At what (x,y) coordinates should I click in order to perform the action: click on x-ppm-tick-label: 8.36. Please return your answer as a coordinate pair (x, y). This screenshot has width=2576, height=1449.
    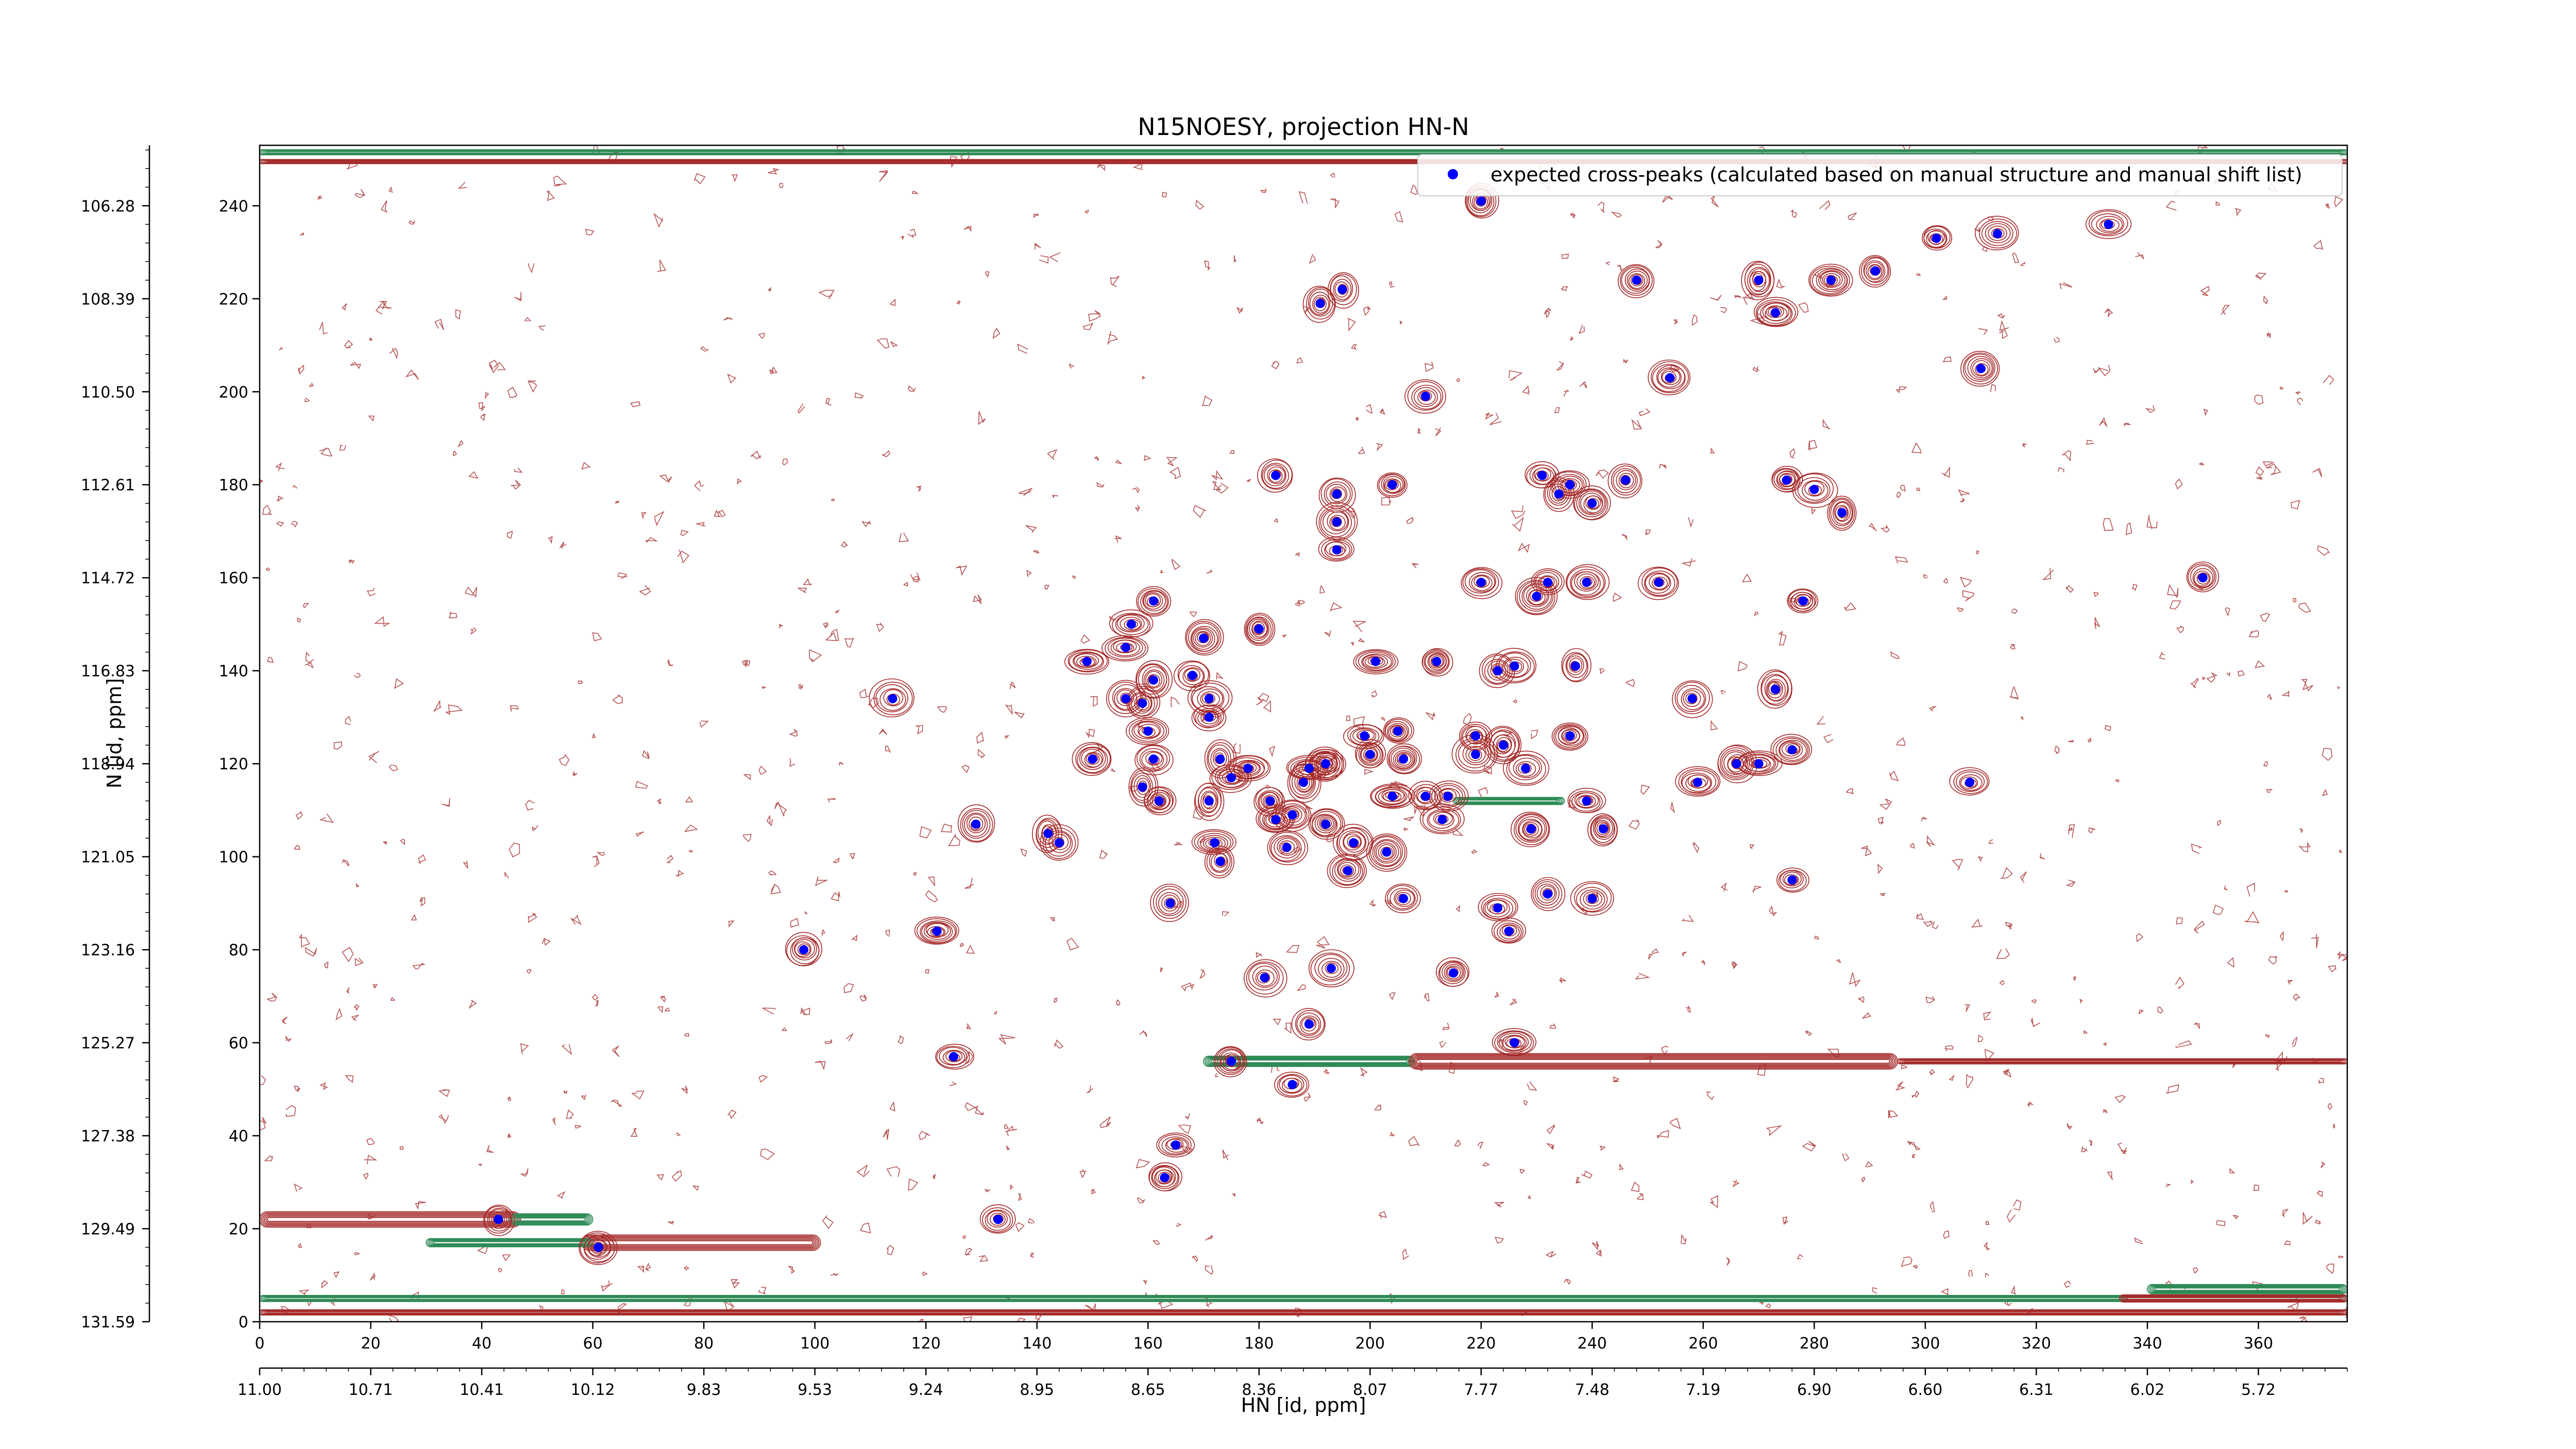
    Looking at the image, I should click on (1259, 1390).